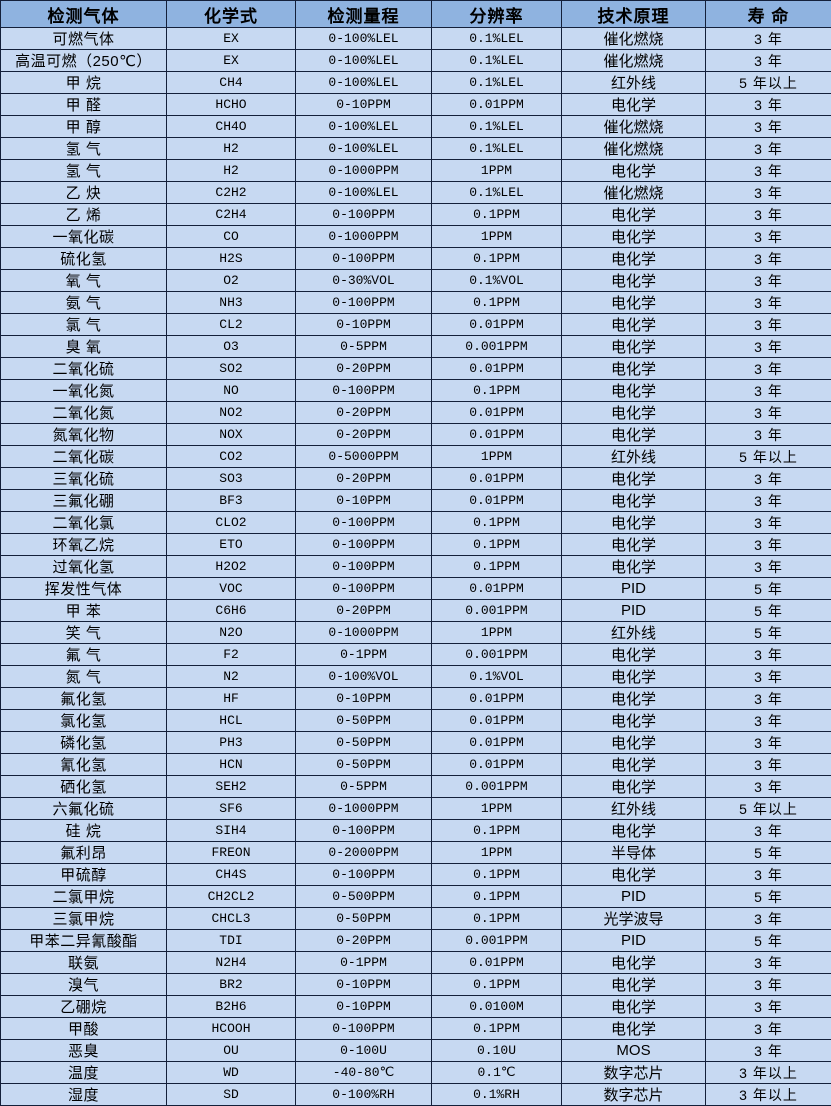  Describe the element at coordinates (84, 479) in the screenshot. I see `cell-name: 三氧化硫` at that location.